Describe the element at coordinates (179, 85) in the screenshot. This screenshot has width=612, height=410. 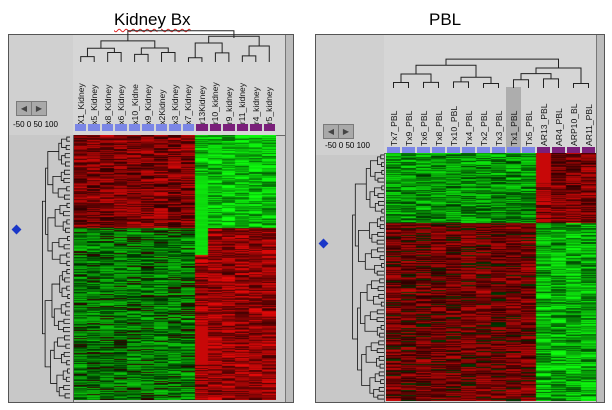
I see `array-tree-pane-kidney` at that location.